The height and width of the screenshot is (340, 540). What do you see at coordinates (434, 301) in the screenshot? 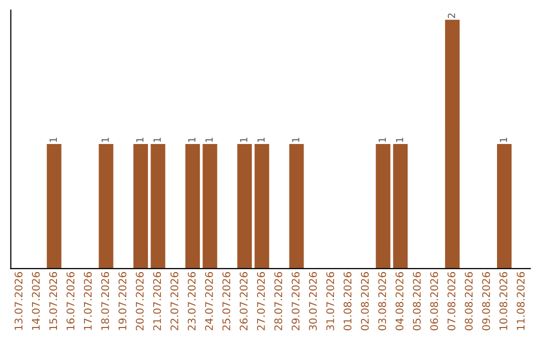
I see `x-tick-label: 06.08.2026` at bounding box center [434, 301].